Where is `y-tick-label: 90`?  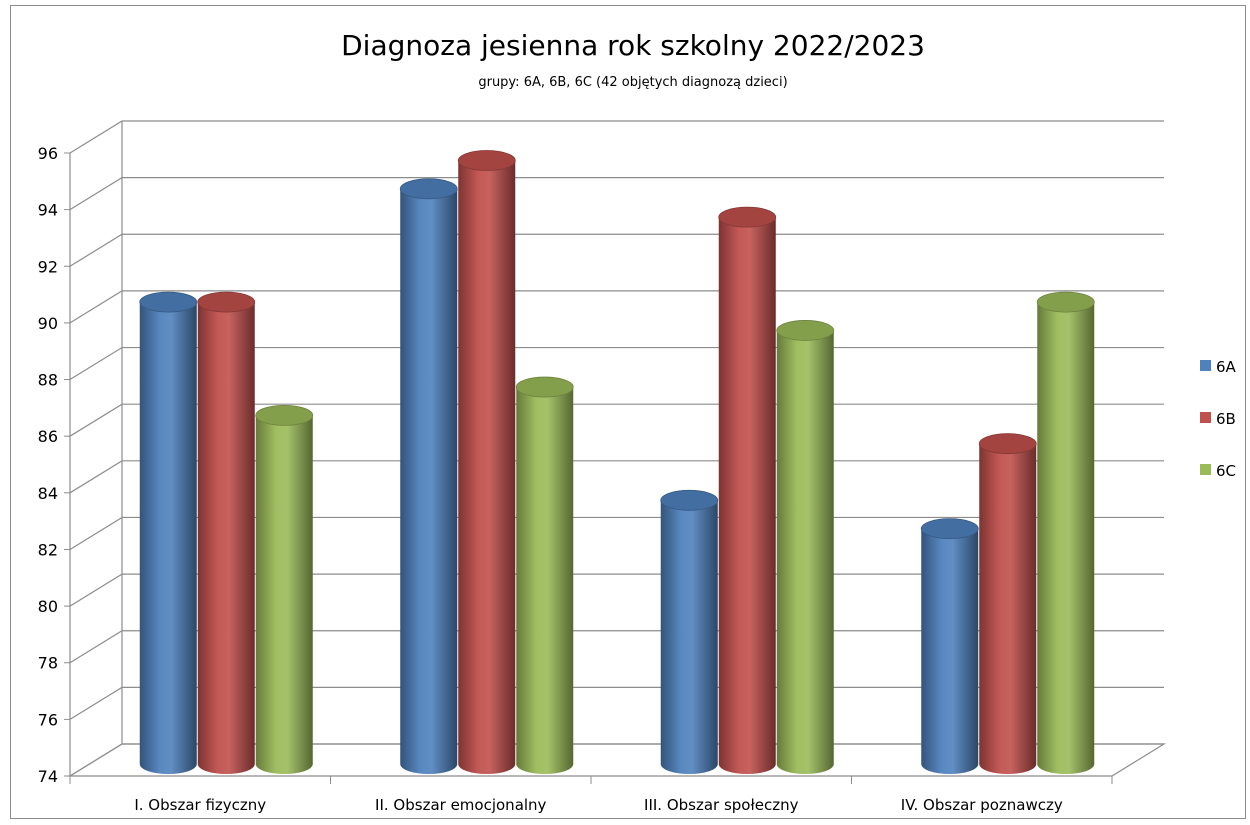 y-tick-label: 90 is located at coordinates (48, 323).